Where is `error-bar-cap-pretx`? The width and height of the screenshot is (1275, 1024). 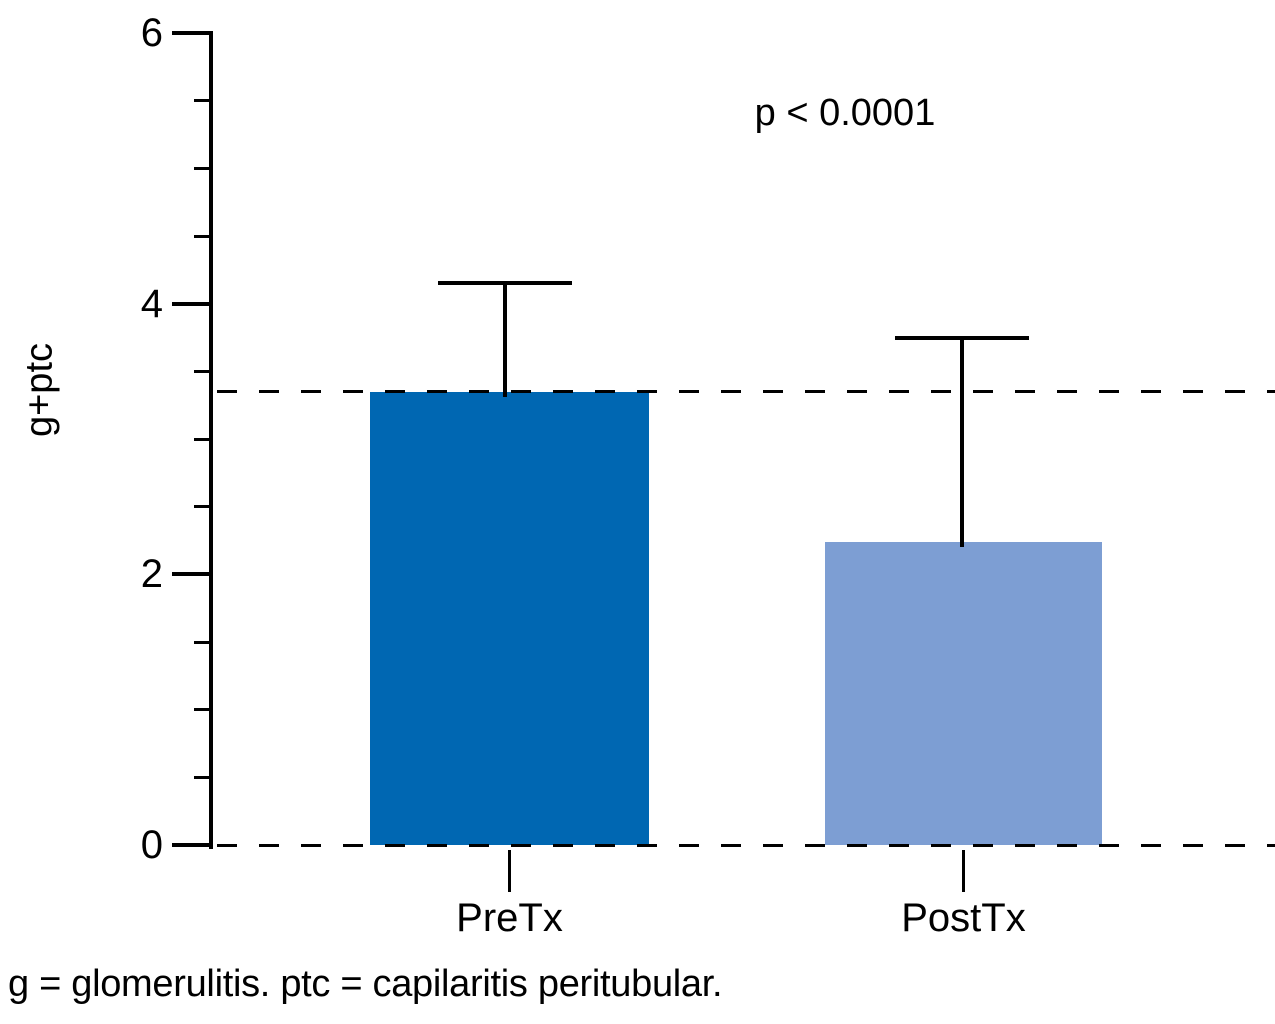
error-bar-cap-pretx is located at coordinates (505, 283).